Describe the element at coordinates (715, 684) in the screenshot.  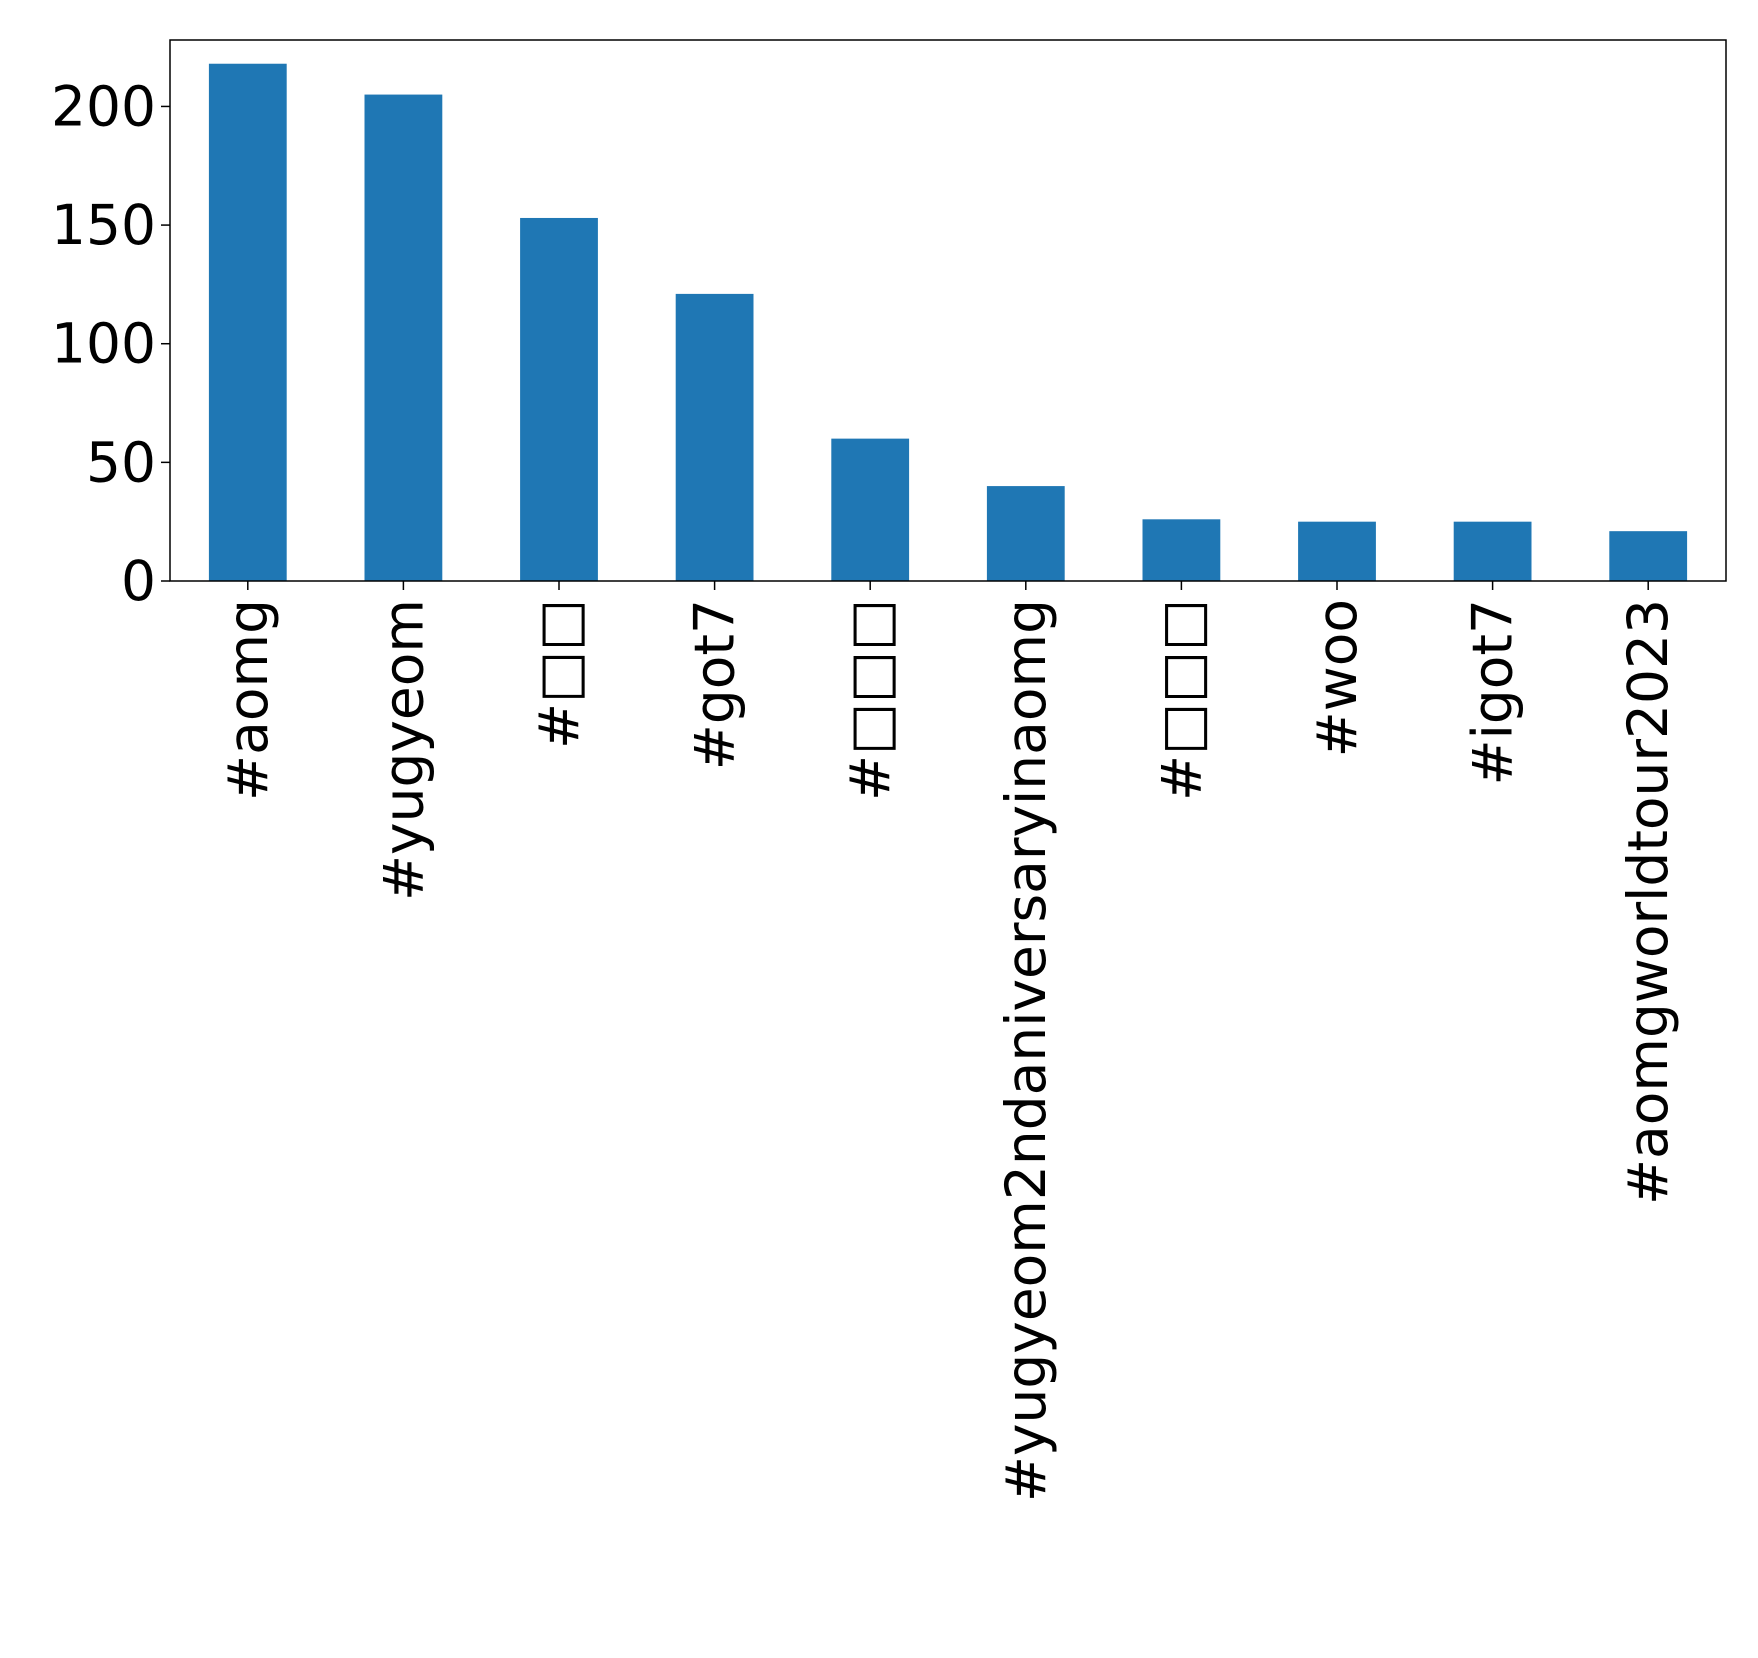
I see `x-tick-label-3: #got7` at that location.